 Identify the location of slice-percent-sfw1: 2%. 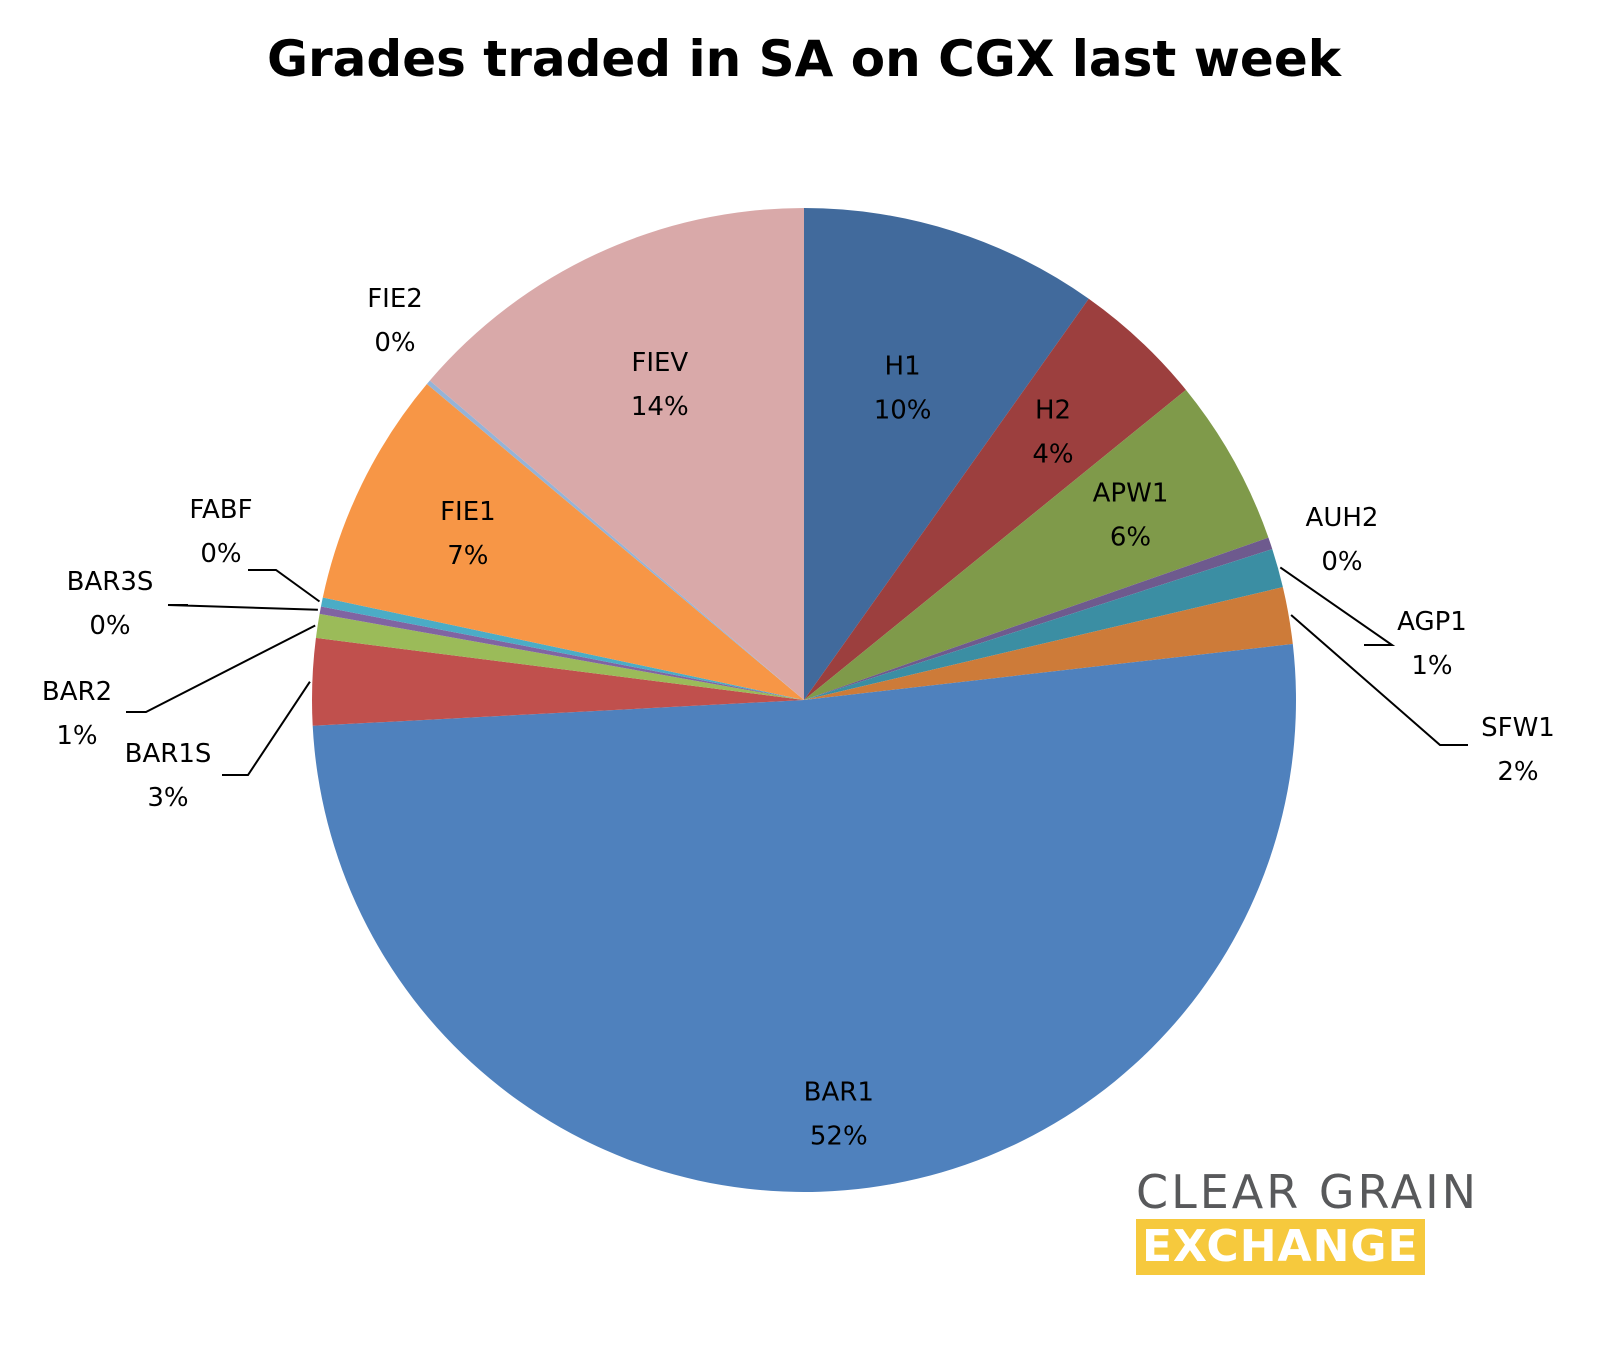
(1517, 772).